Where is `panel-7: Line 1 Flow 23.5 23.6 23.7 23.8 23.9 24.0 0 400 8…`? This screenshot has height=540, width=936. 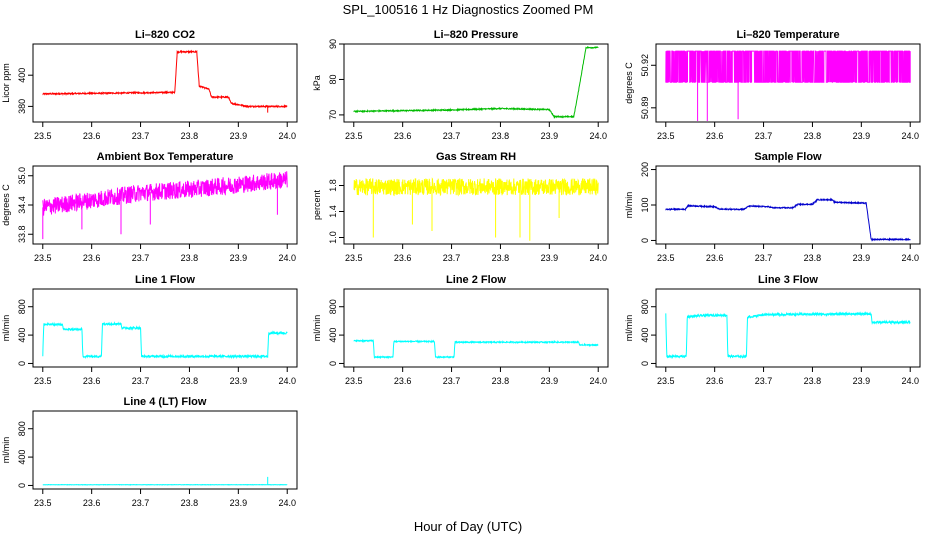 panel-7: Line 1 Flow 23.5 23.6 23.7 23.8 23.9 24.0 0 400 8… is located at coordinates (149, 330).